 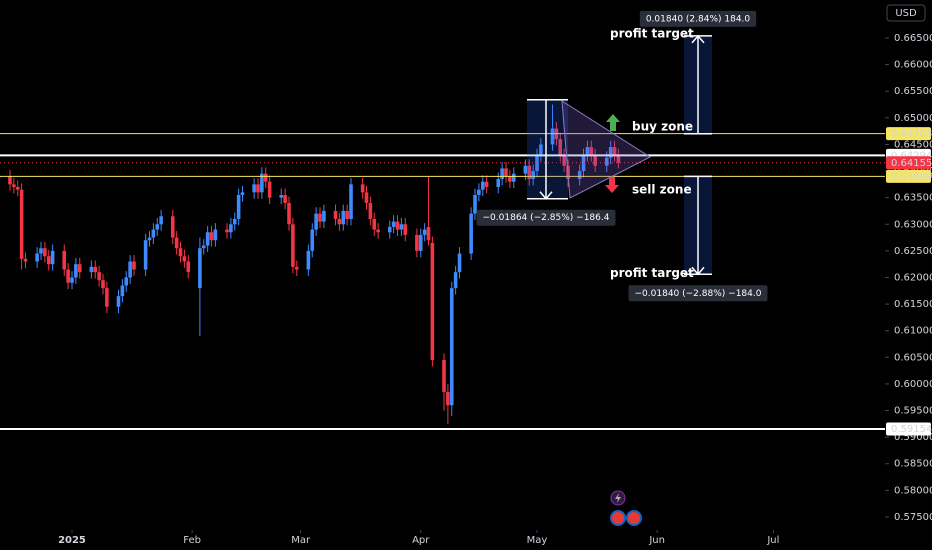 What do you see at coordinates (911, 155) in the screenshot?
I see `price-tag-label: 0.64294` at bounding box center [911, 155].